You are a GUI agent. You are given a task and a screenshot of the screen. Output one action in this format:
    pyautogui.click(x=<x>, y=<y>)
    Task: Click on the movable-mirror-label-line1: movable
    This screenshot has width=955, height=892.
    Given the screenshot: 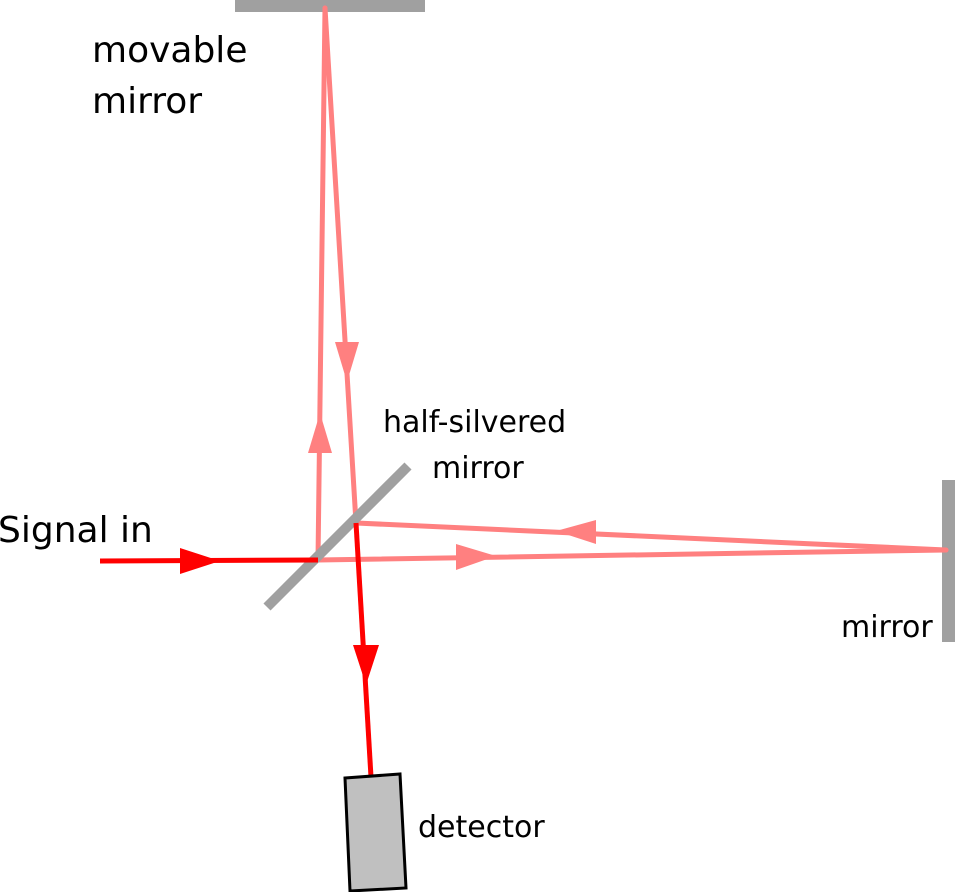 What is the action you would take?
    pyautogui.click(x=169, y=50)
    